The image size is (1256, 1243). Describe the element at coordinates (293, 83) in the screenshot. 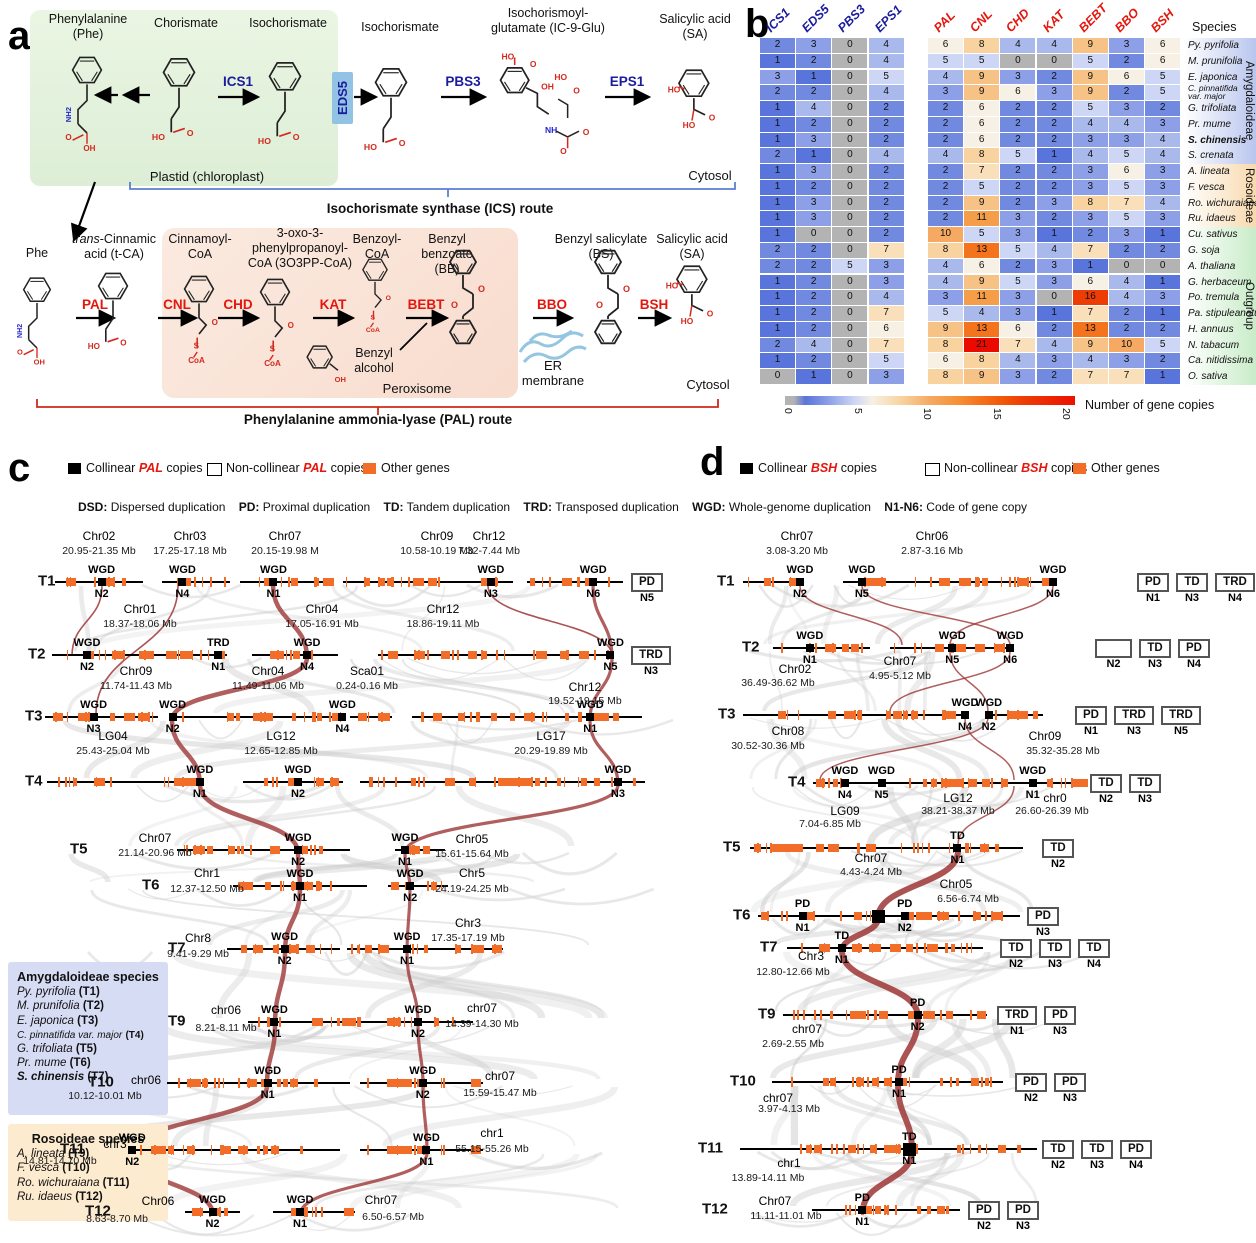

I see `line-element` at that location.